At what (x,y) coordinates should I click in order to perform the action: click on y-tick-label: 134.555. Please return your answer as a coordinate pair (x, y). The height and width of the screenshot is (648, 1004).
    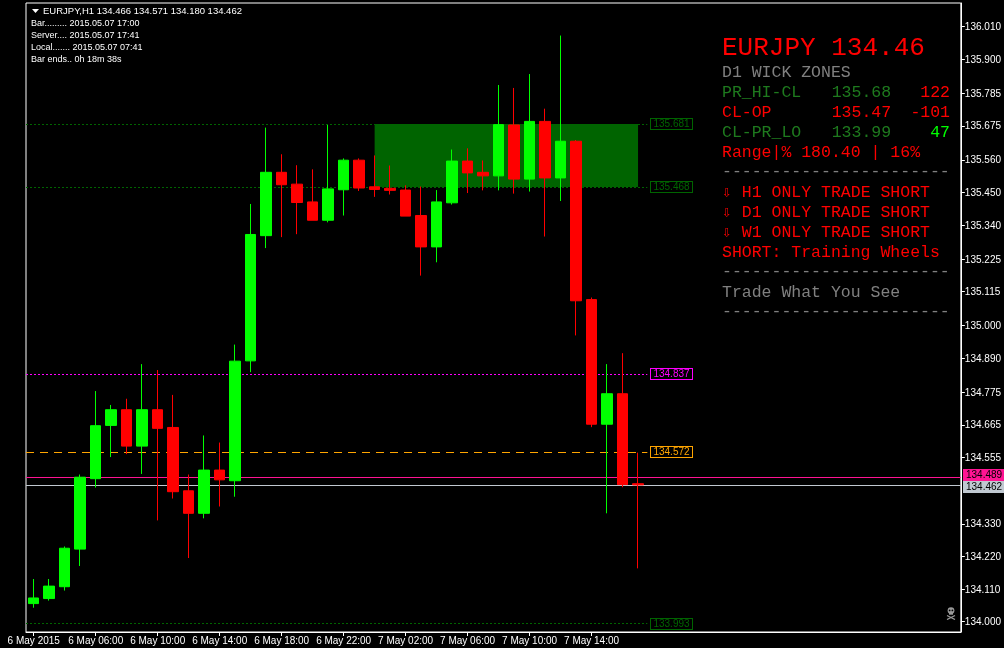
    Looking at the image, I should click on (983, 457).